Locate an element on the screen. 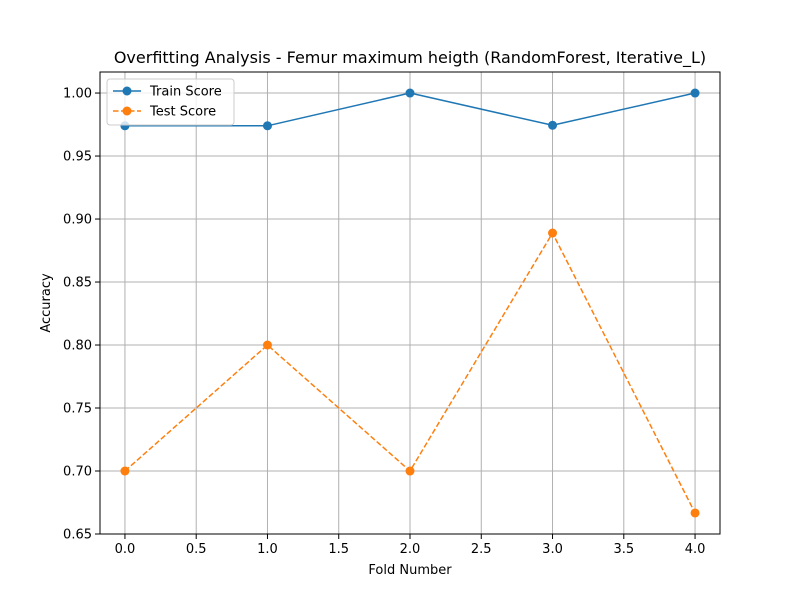 The image size is (800, 600). legend-label-0: Train Score is located at coordinates (185, 92).